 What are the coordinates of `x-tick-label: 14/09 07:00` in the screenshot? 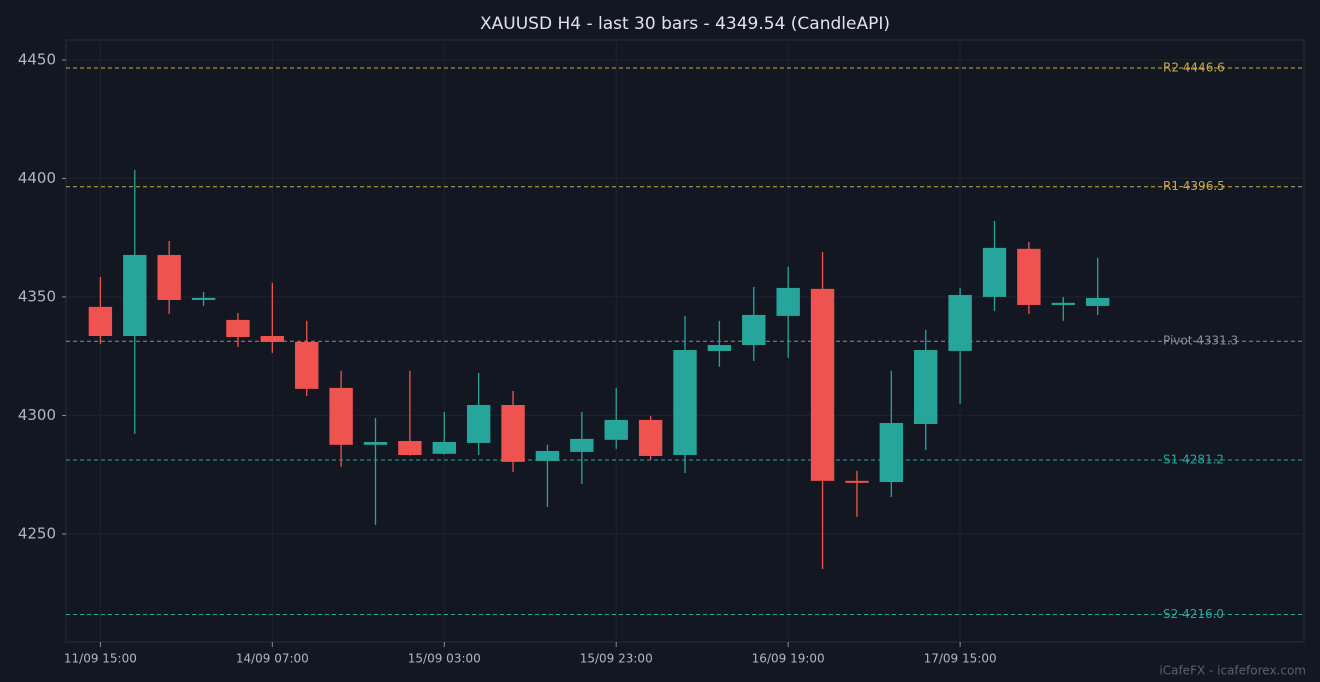 It's located at (272, 659).